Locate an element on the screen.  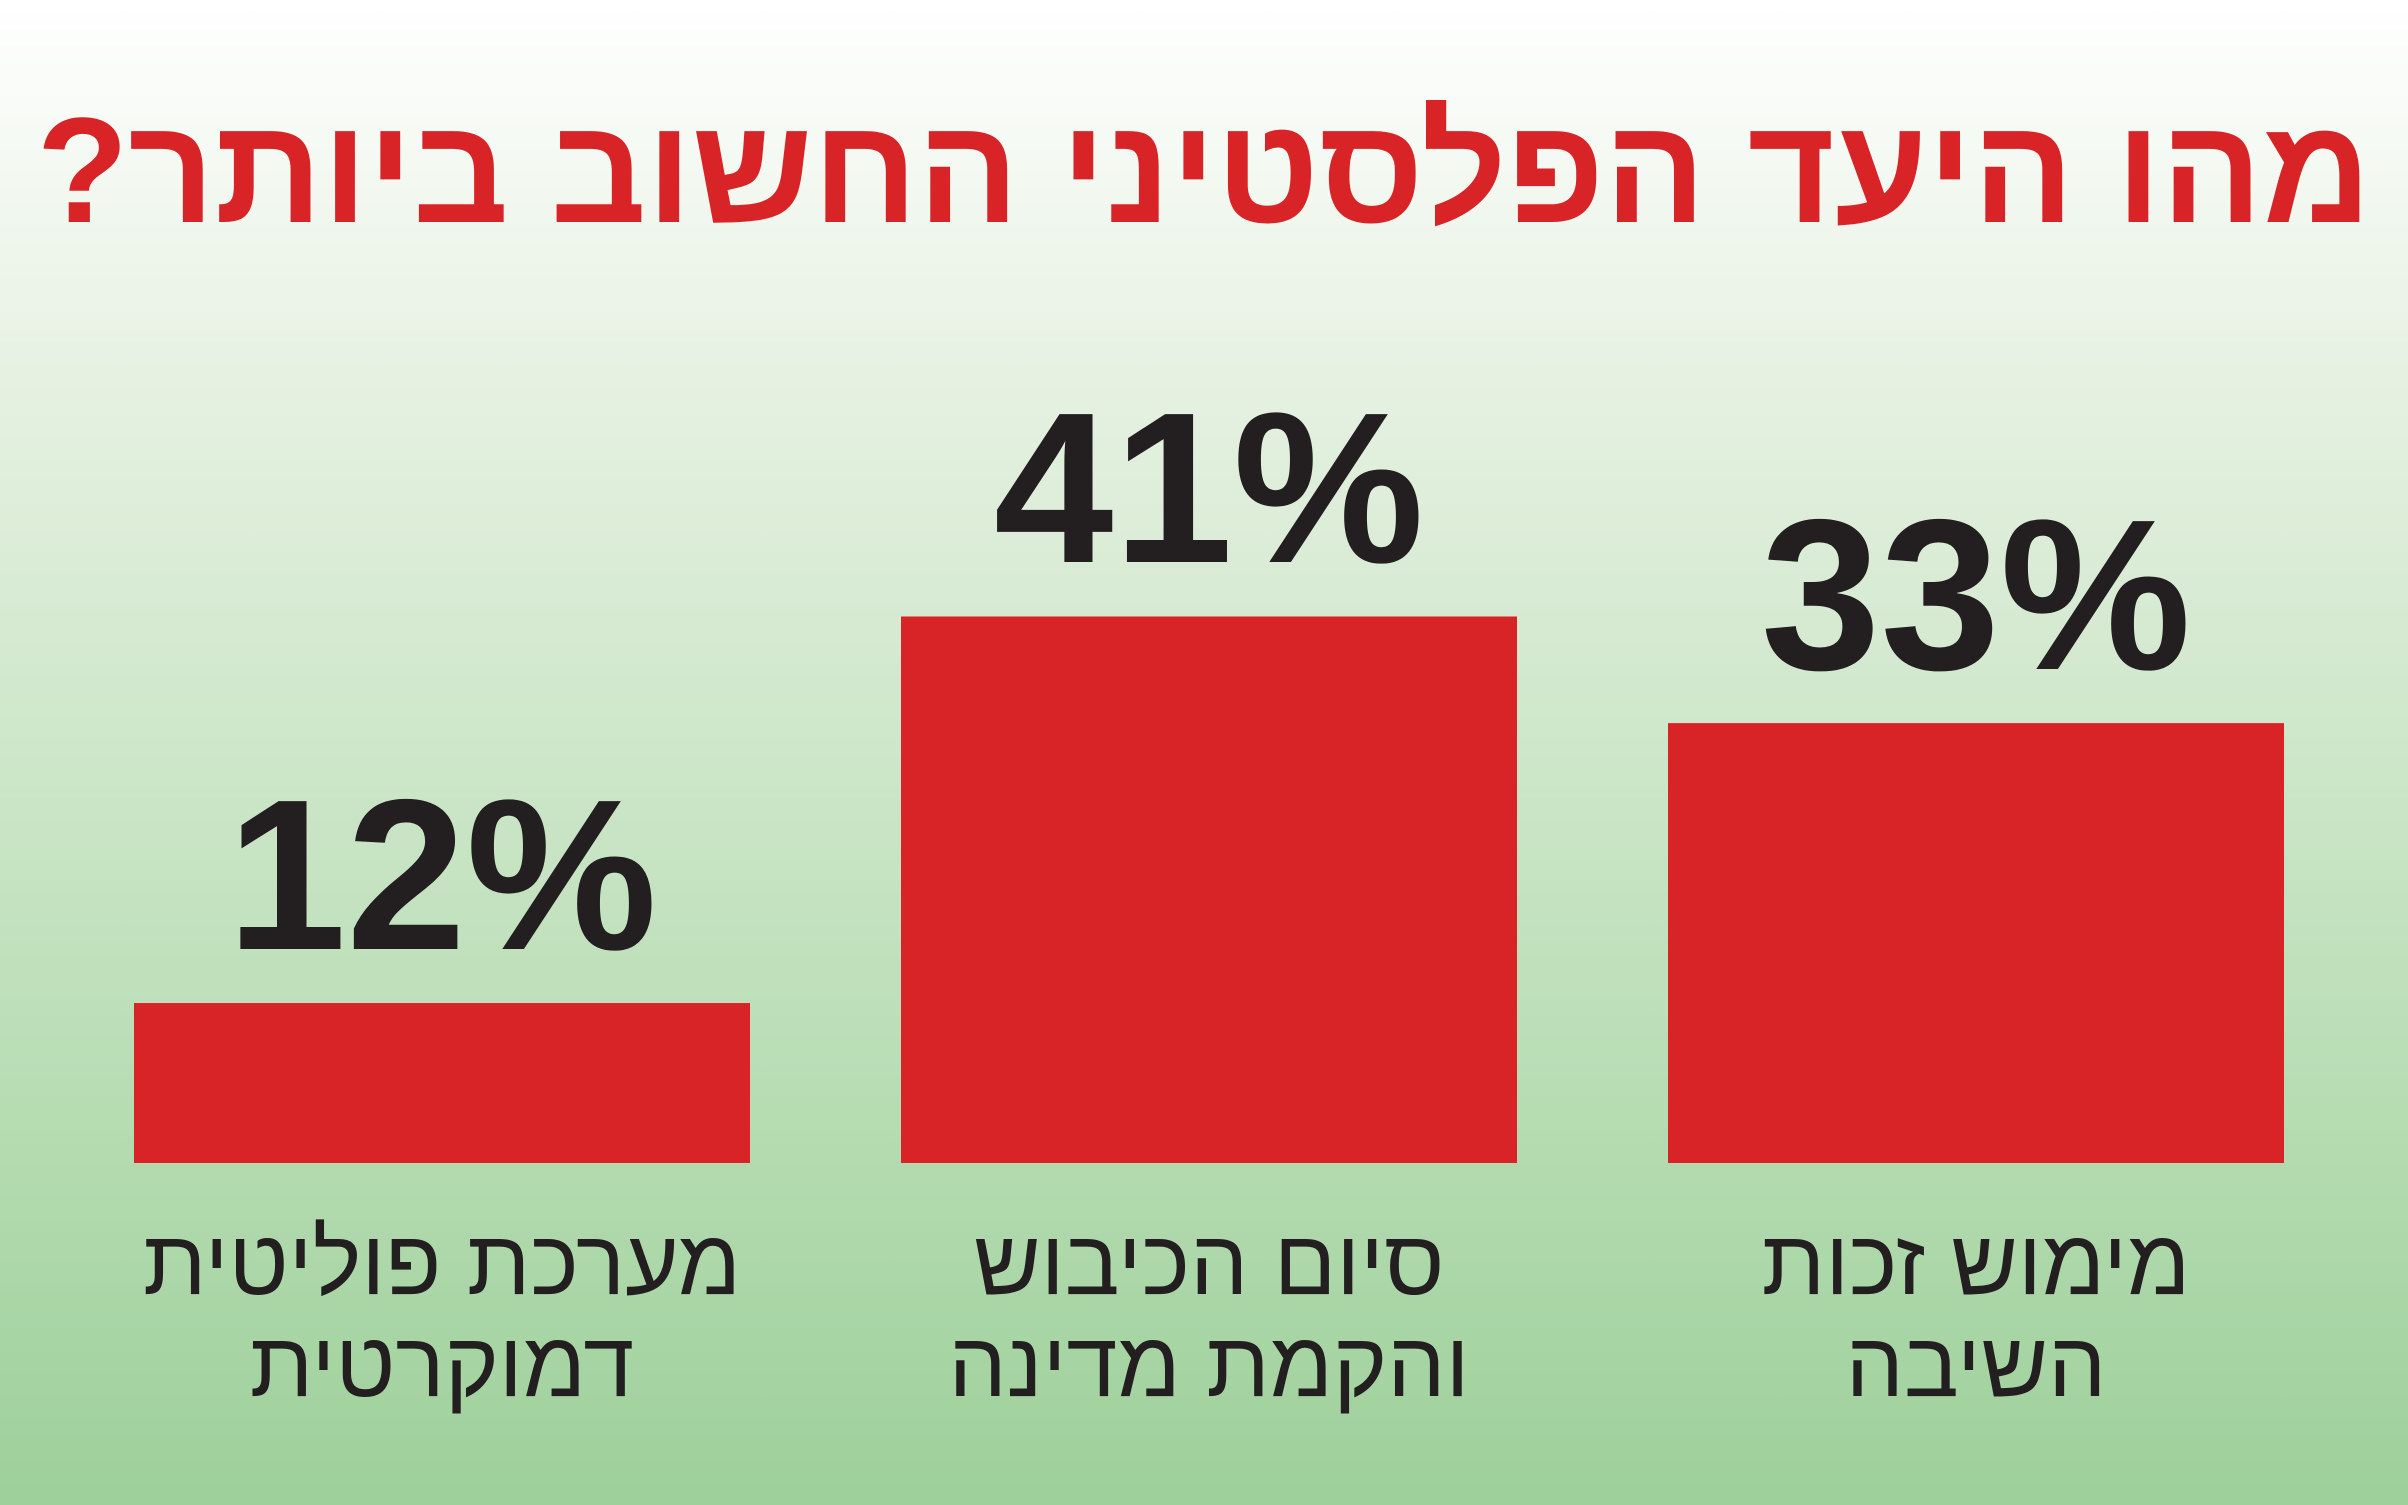
value-label: 33% is located at coordinates (1976, 595).